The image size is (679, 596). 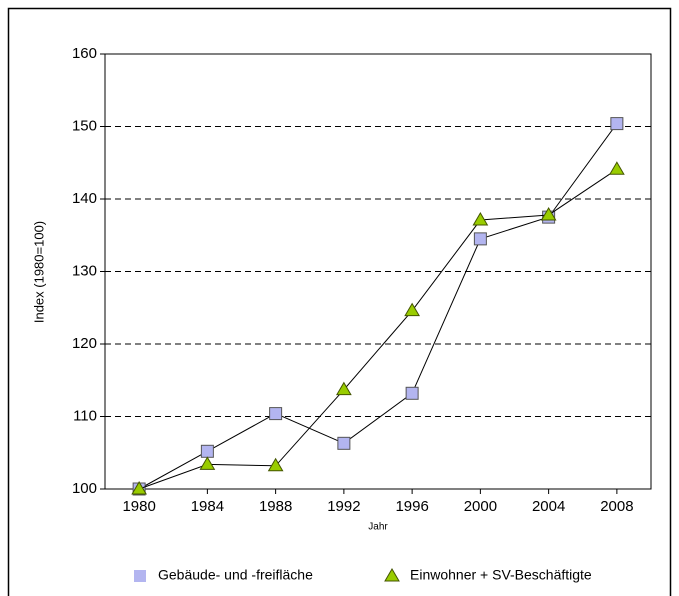 What do you see at coordinates (84, 53) in the screenshot?
I see `y-tick-label: 160` at bounding box center [84, 53].